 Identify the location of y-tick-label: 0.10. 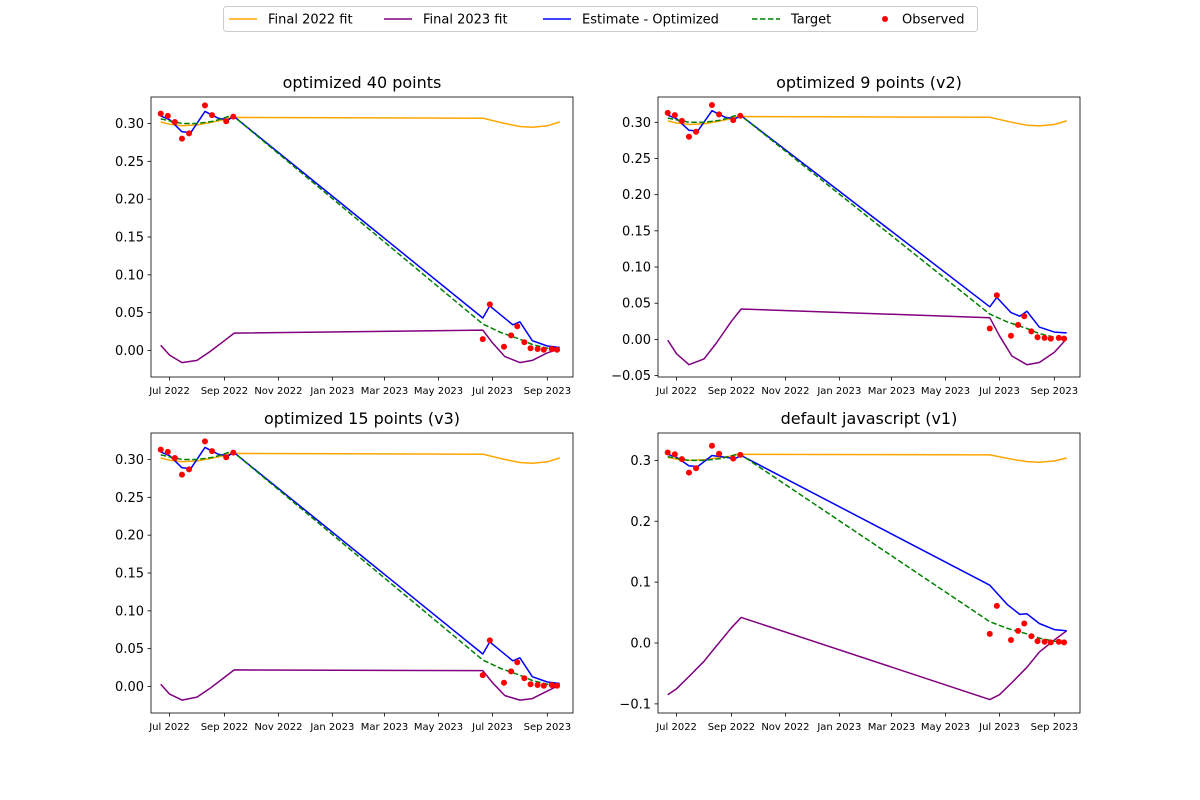
(636, 268).